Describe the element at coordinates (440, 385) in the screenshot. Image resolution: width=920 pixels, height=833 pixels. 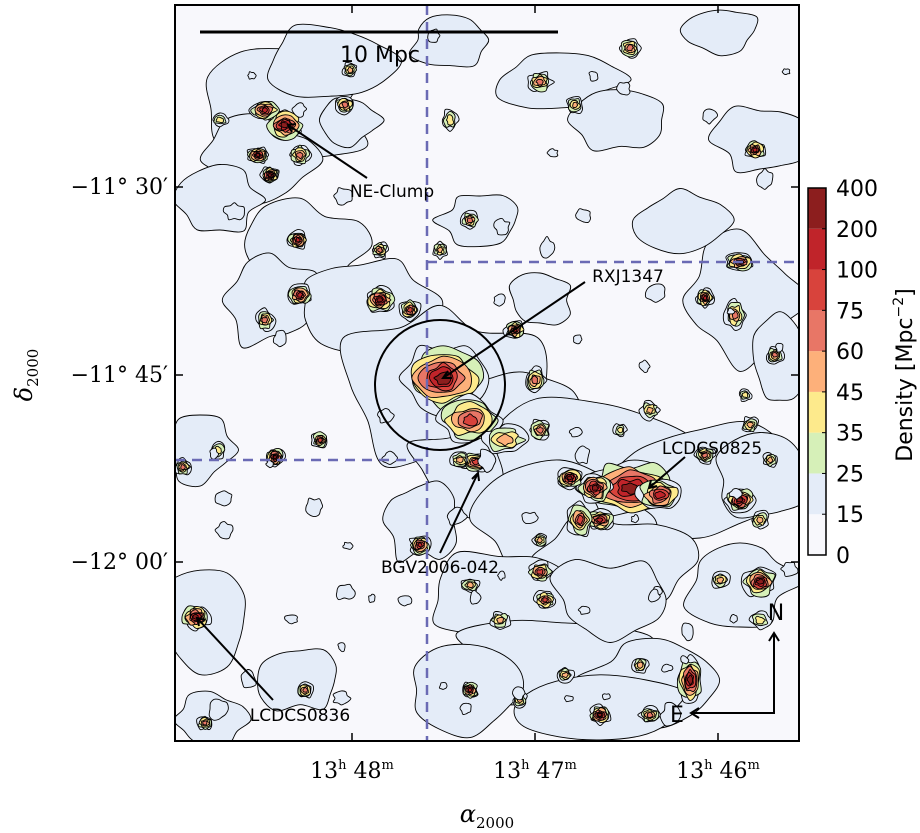
I see `rxj1347-circle` at that location.